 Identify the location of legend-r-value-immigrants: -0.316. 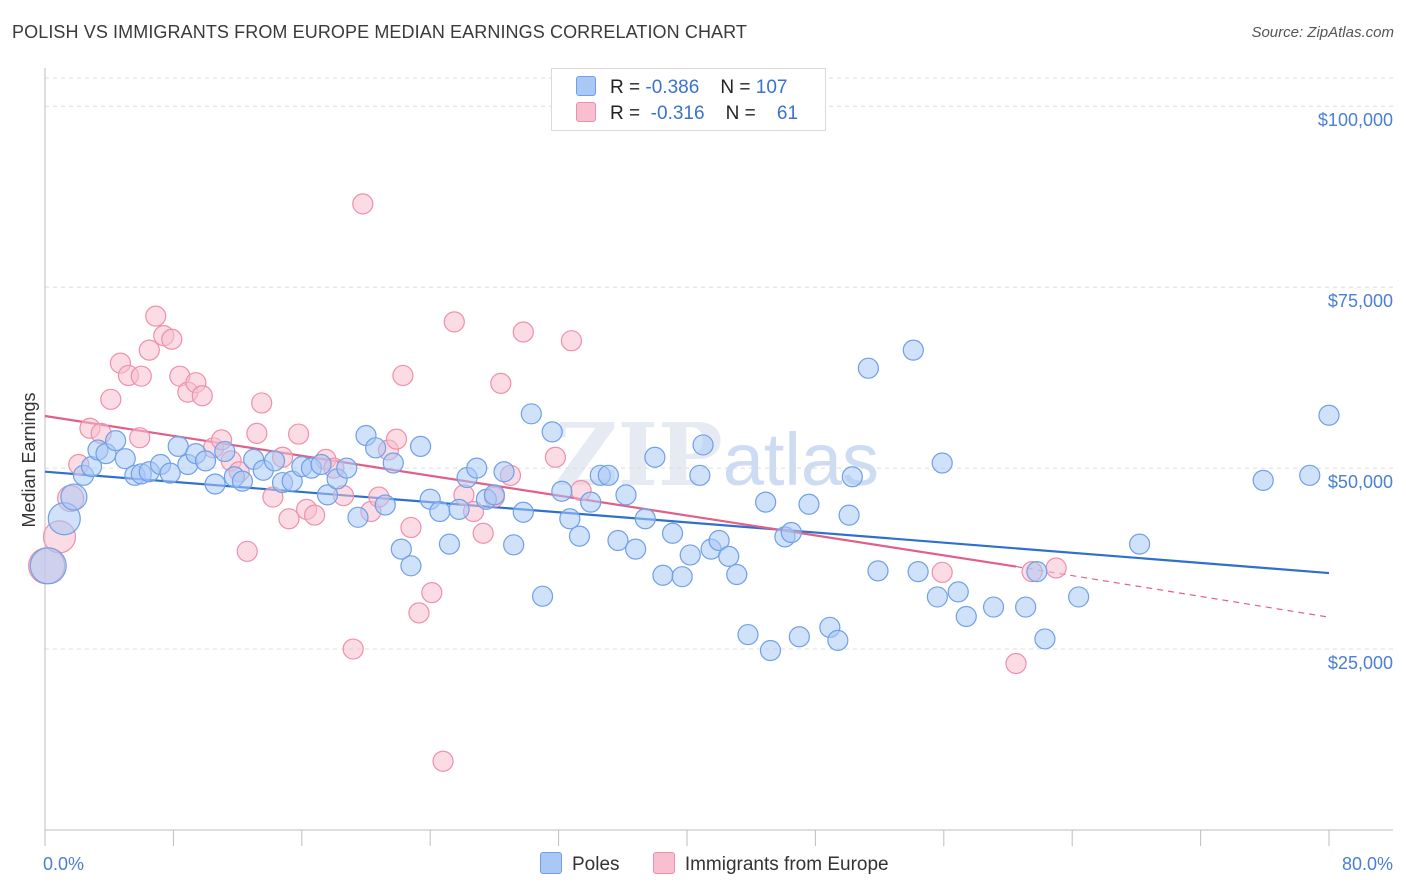
(677, 113).